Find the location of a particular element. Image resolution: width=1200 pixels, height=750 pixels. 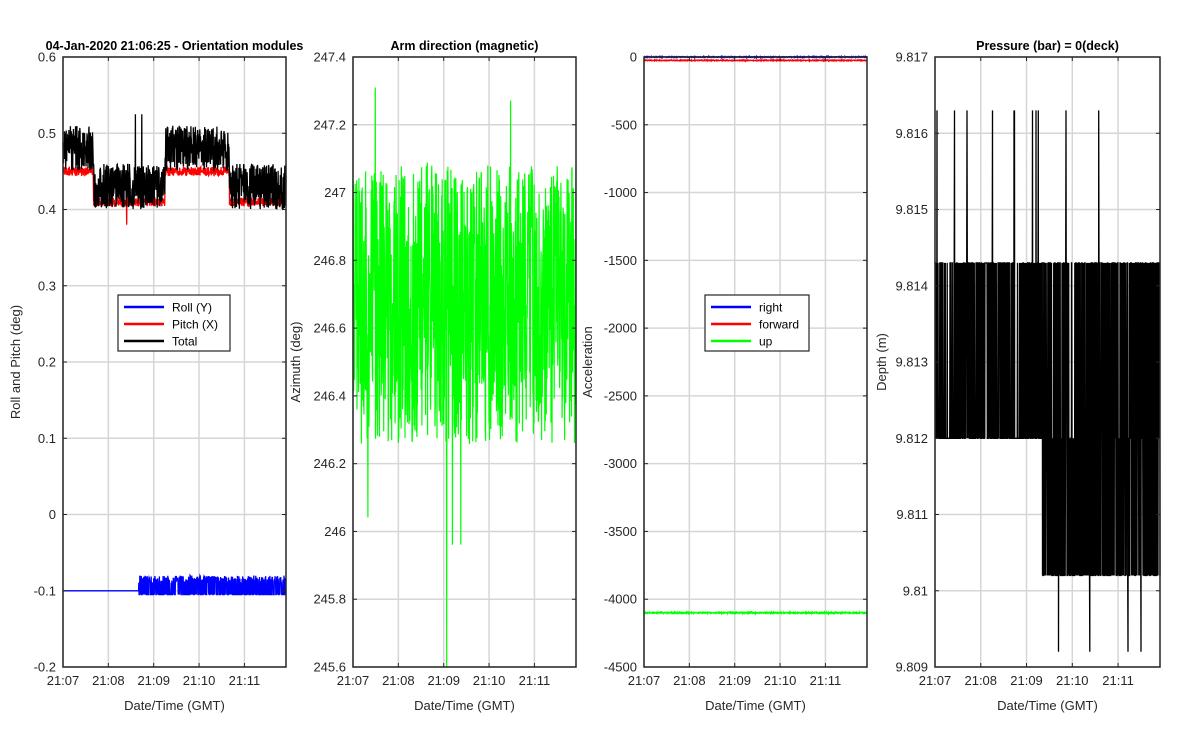

y-tick-label: -500 is located at coordinates (624, 124).